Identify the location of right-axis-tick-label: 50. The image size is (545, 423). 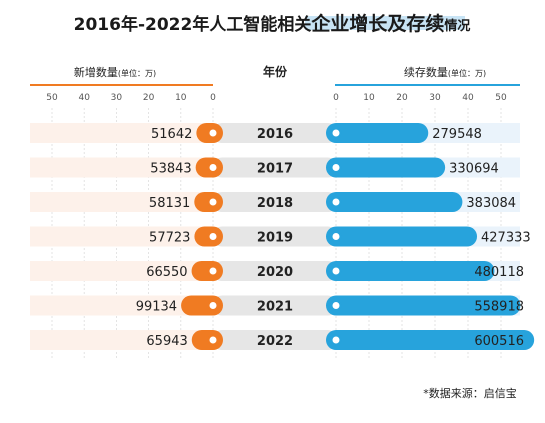
(501, 98).